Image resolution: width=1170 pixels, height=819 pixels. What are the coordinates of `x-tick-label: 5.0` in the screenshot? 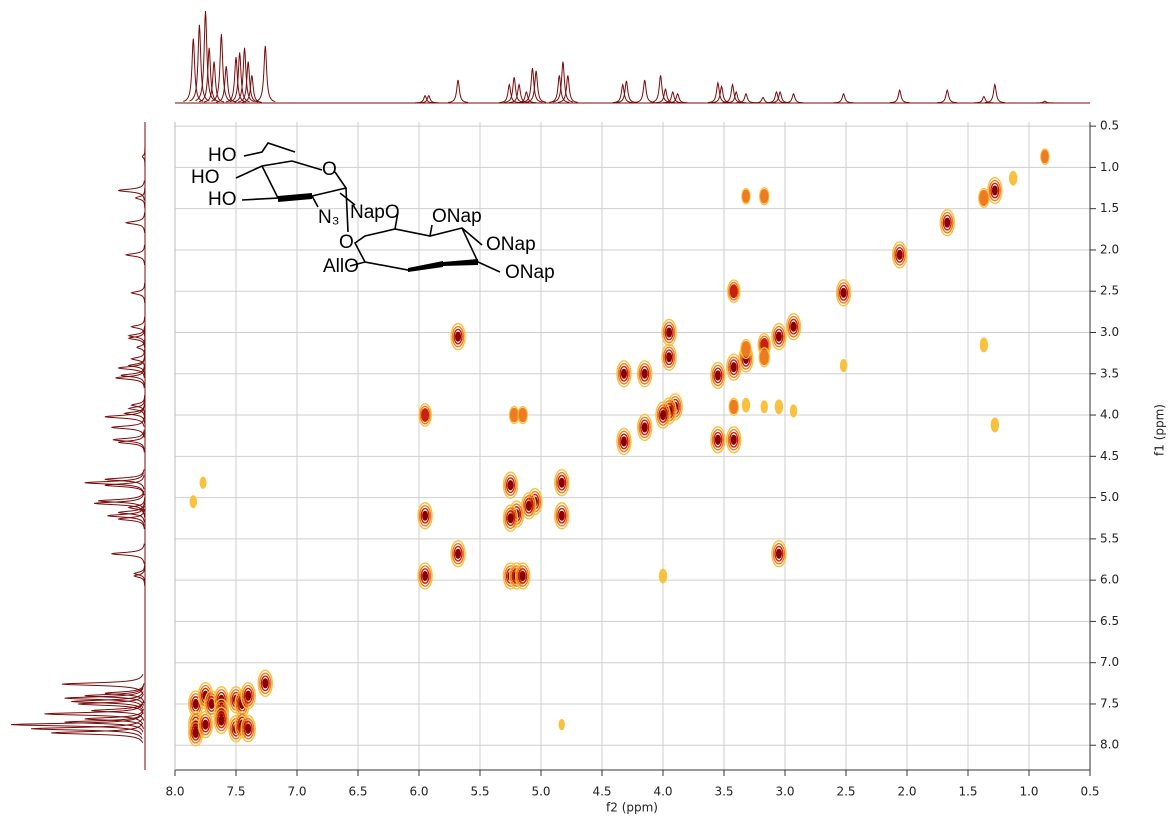 It's located at (540, 792).